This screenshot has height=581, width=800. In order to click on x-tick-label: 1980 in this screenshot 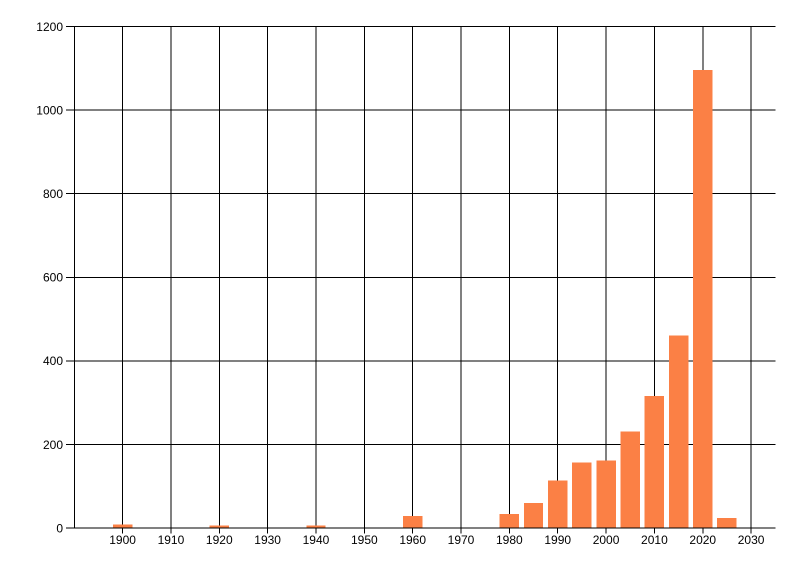, I will do `click(509, 540)`.